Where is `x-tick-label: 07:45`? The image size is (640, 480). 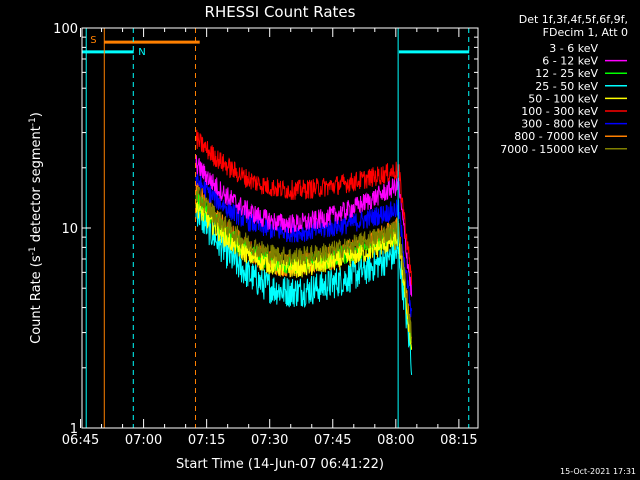 x-tick-label: 07:45 is located at coordinates (332, 440).